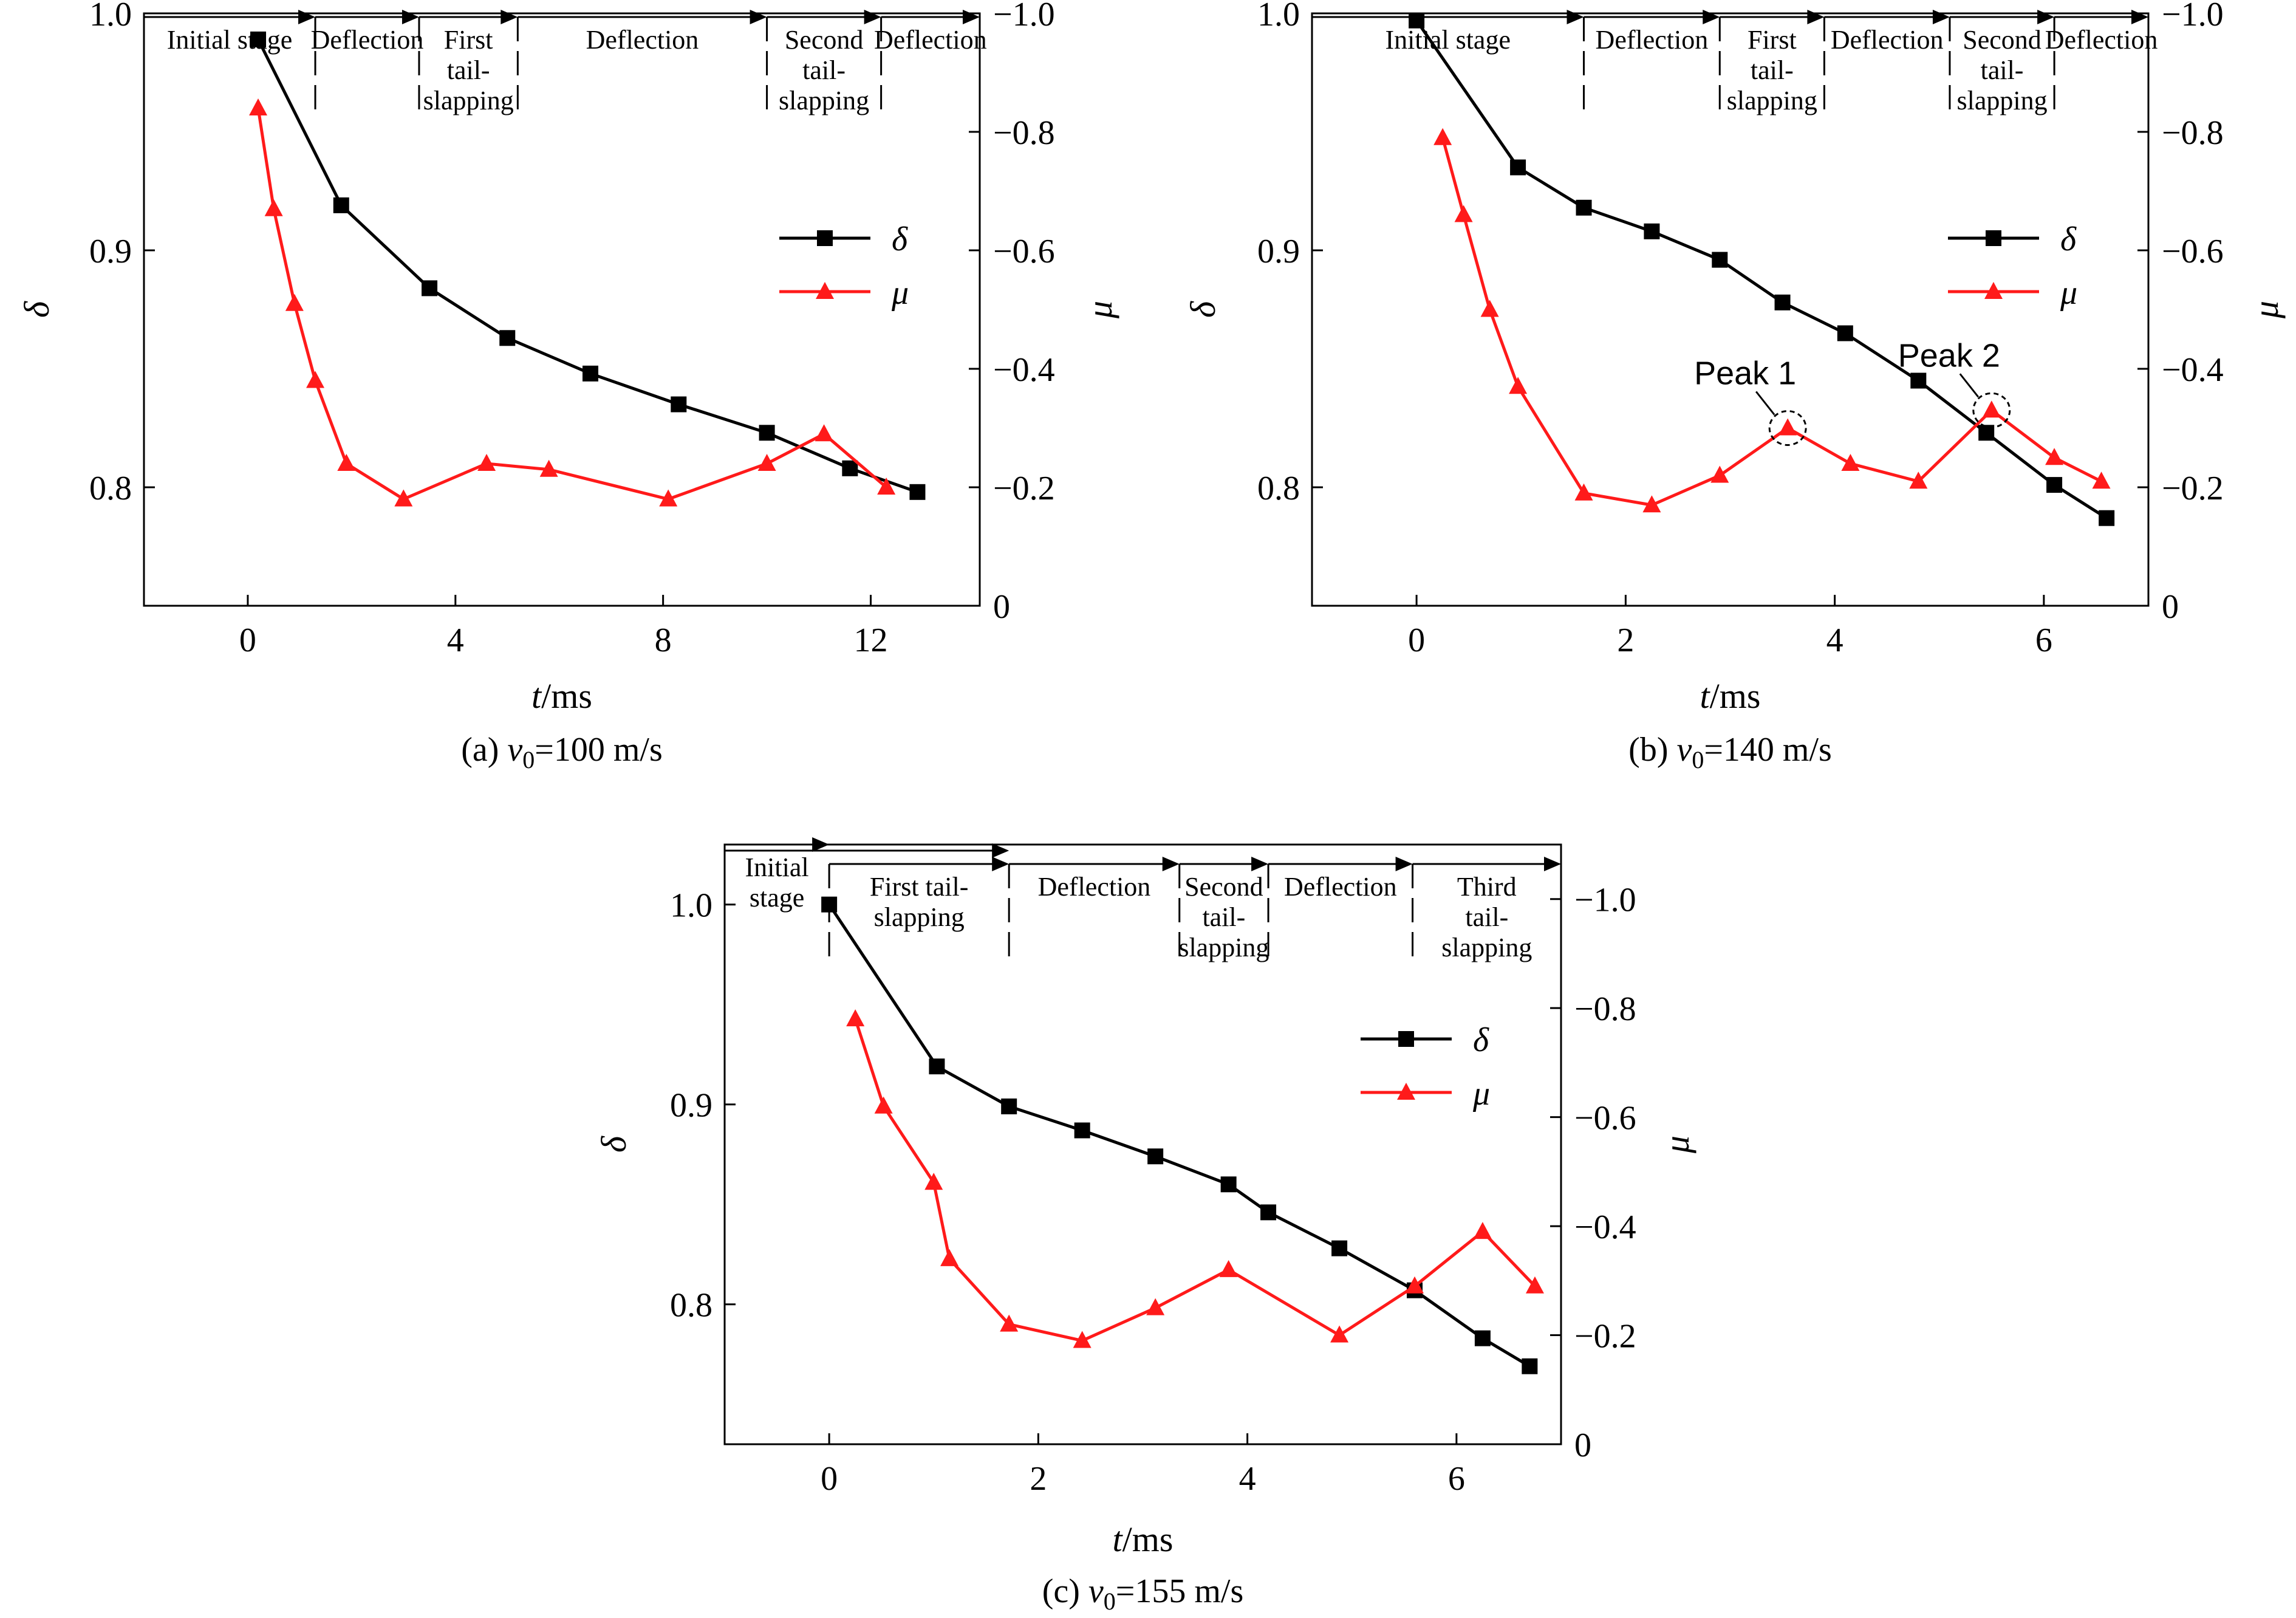 Image resolution: width=2296 pixels, height=1618 pixels. Describe the element at coordinates (1625, 640) in the screenshot. I see `x-tick-label: 2` at that location.